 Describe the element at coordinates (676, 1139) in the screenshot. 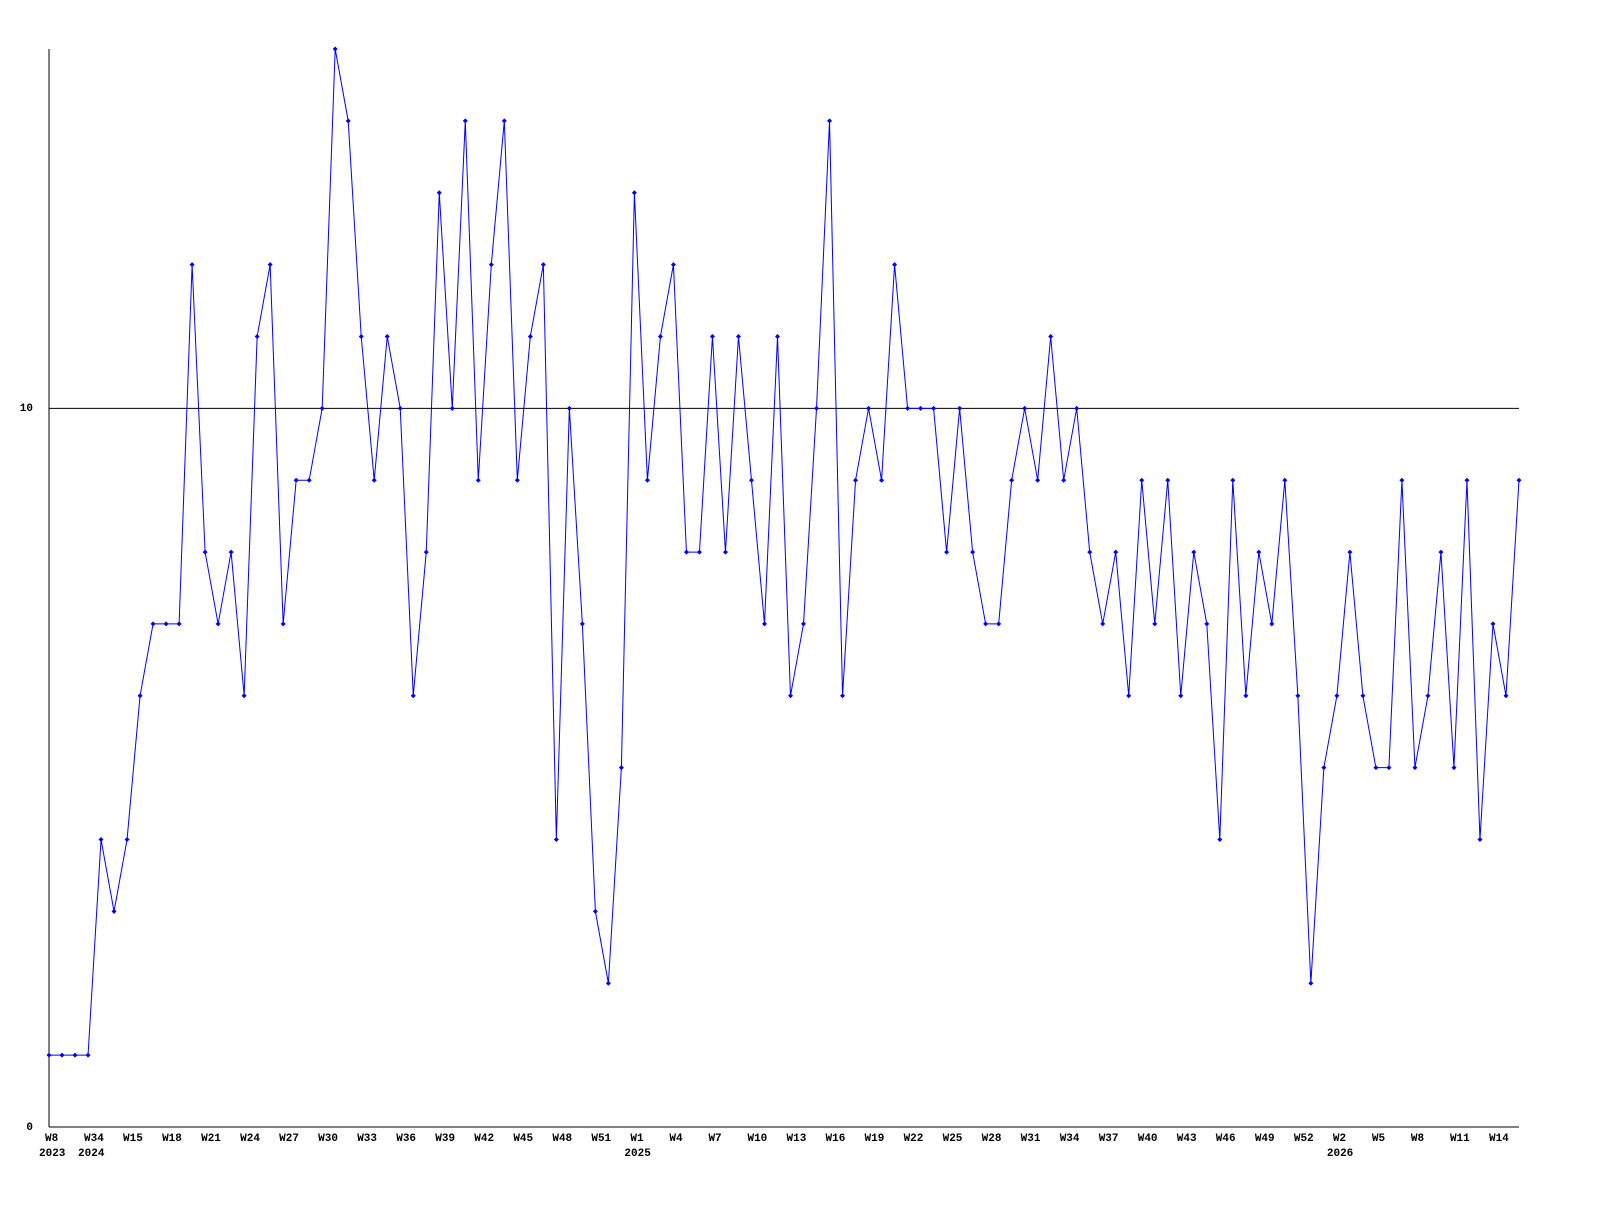

I see `x-tick-label: W4` at that location.